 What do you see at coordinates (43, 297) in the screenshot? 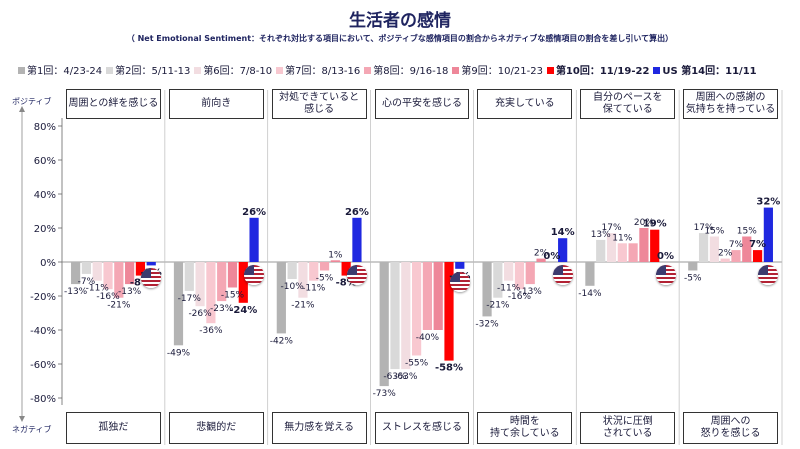
I see `y-tick-label: -20%` at bounding box center [43, 297].